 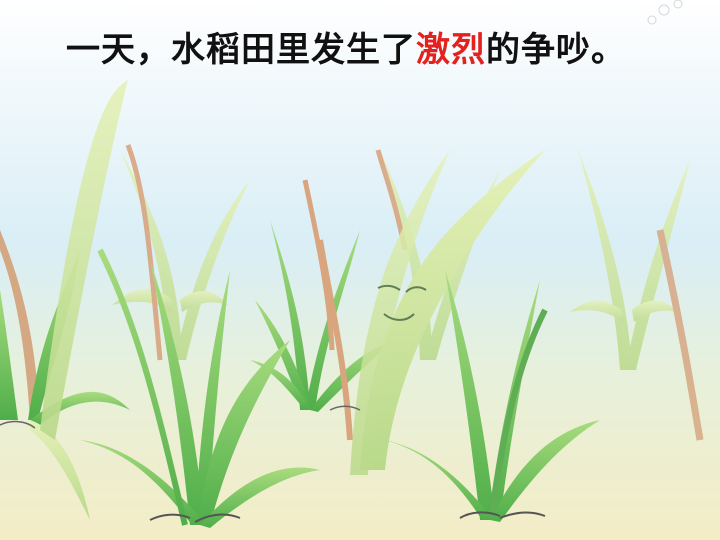 What do you see at coordinates (180, 417) in the screenshot?
I see `soil-roots` at bounding box center [180, 417].